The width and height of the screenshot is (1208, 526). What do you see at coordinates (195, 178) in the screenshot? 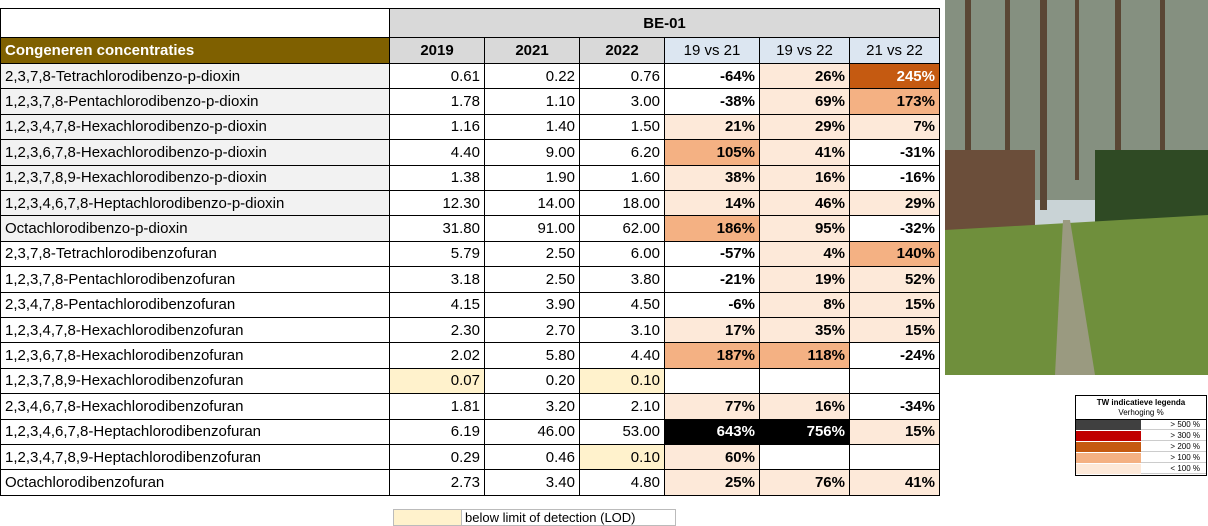
I see `congener-name: 1,2,3,7,8,9-Hexachlorodibenzo-p-dioxin` at bounding box center [195, 178].